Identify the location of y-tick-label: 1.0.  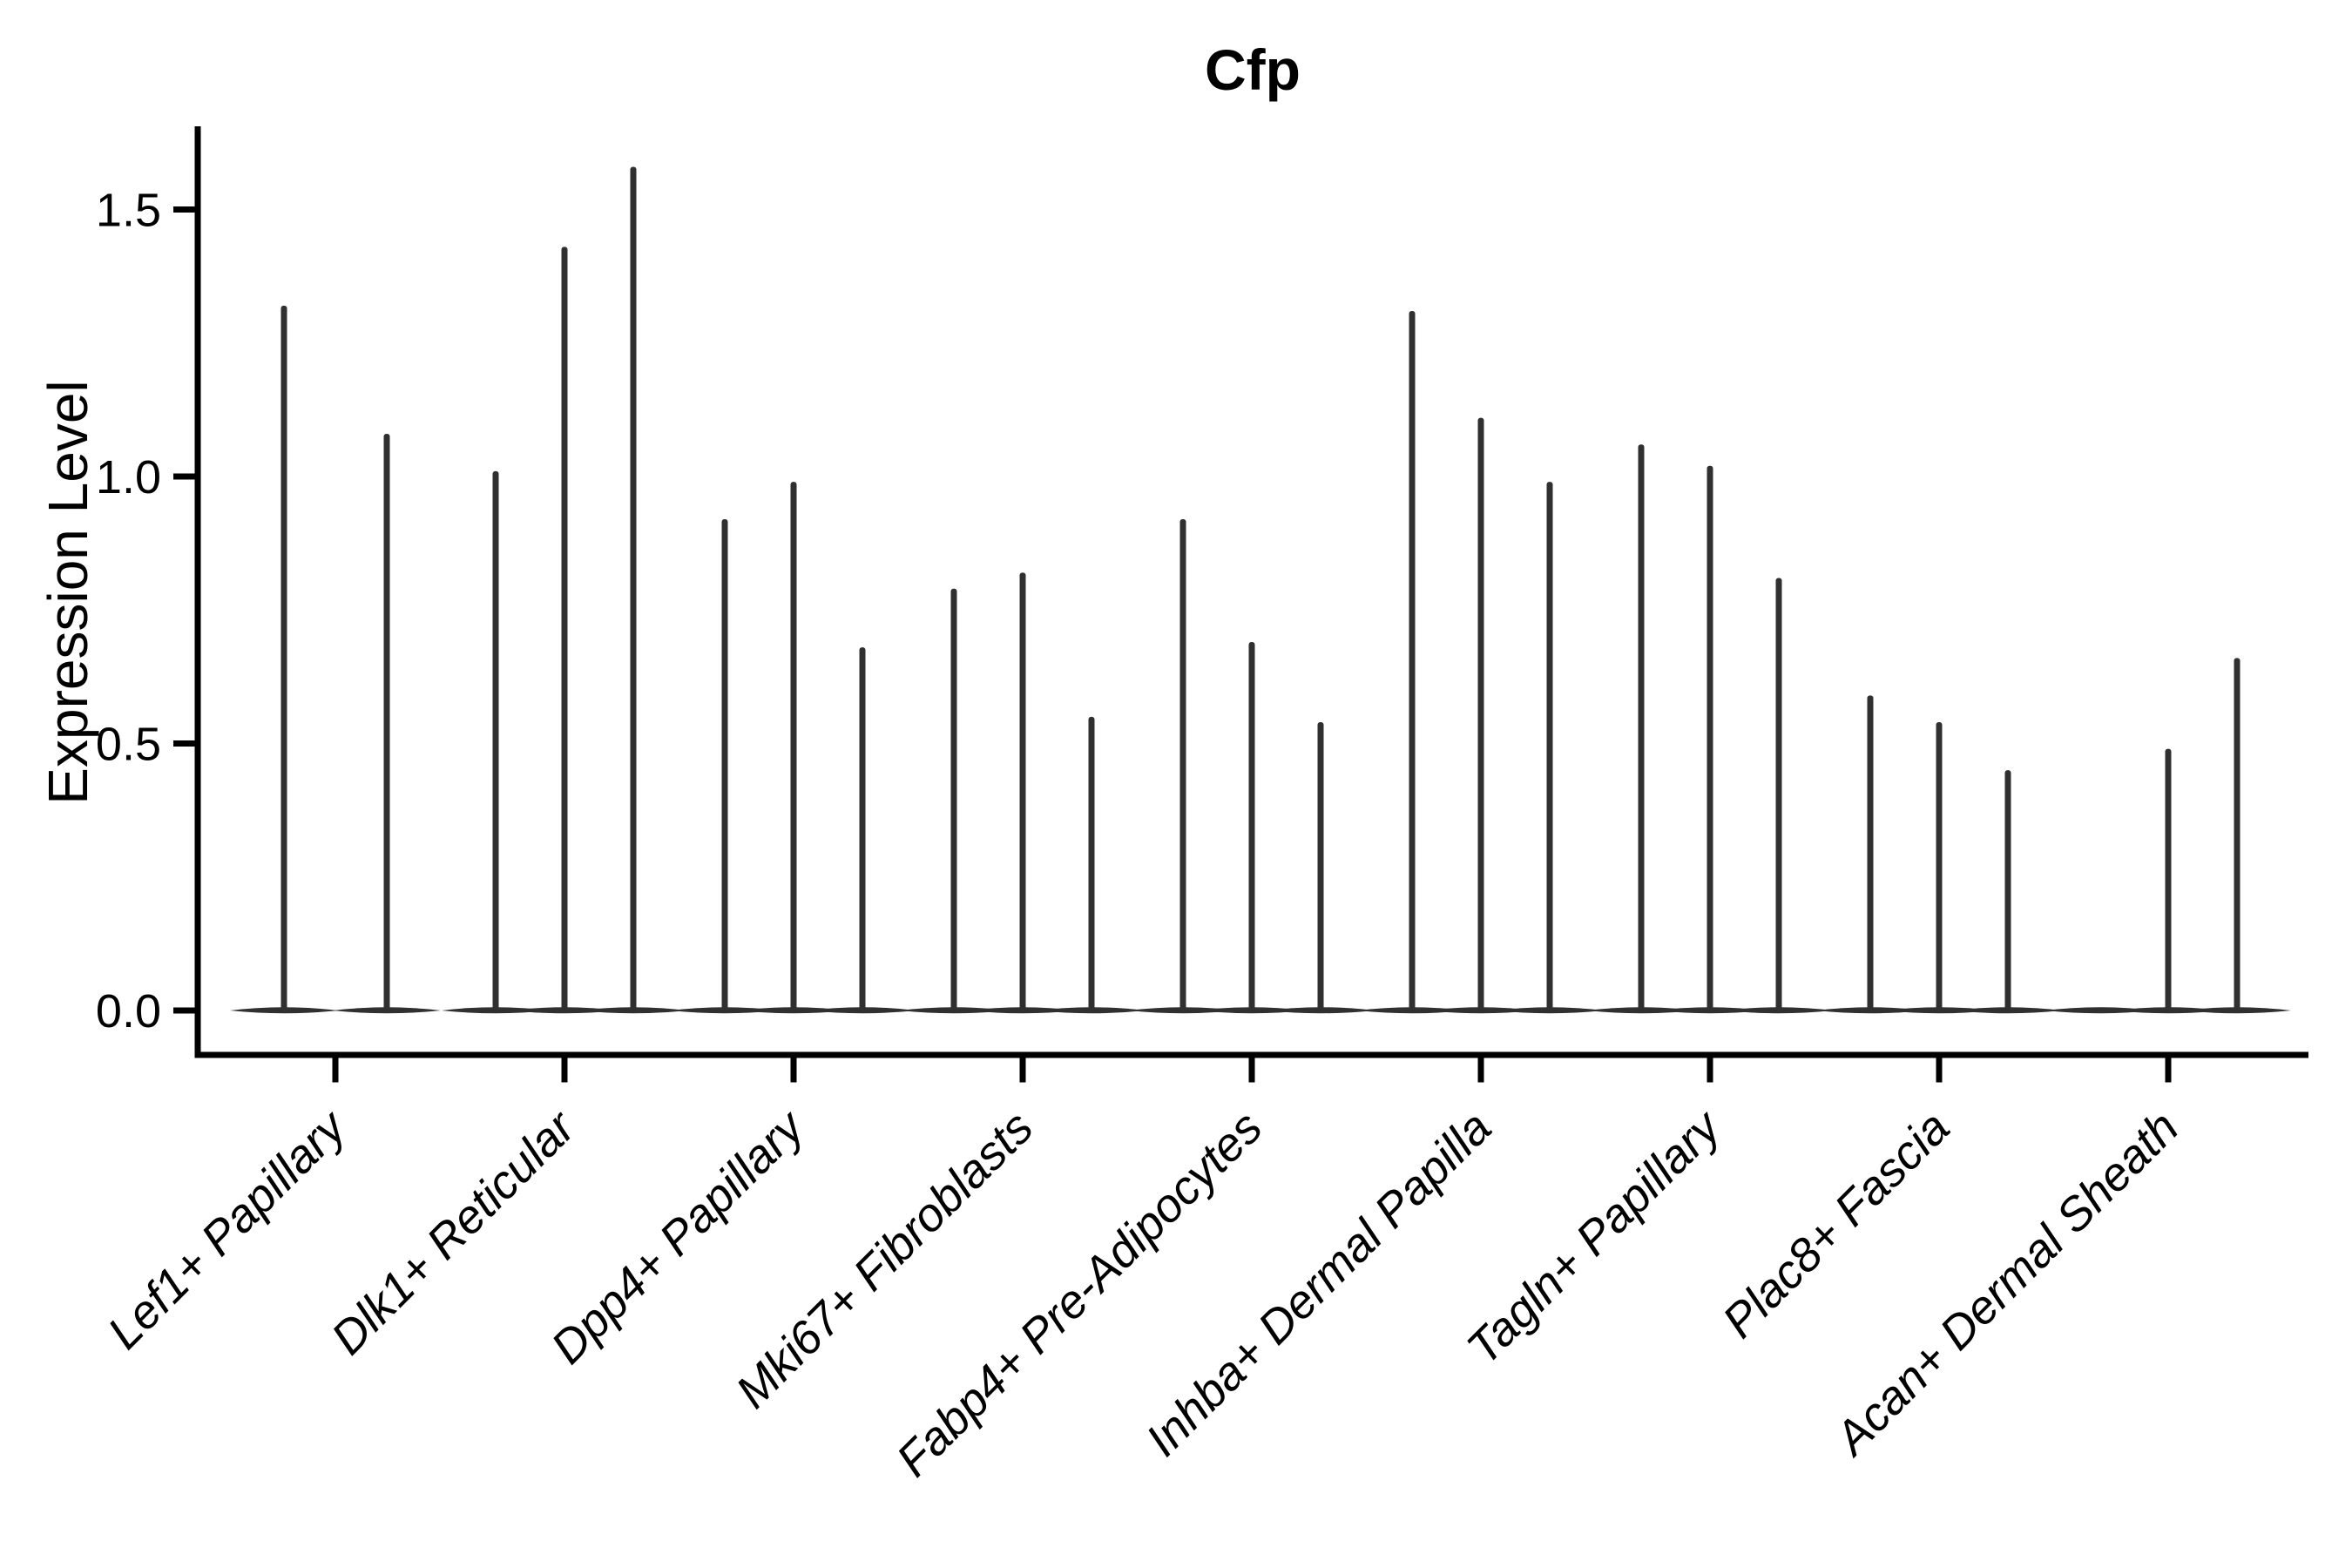
(129, 477).